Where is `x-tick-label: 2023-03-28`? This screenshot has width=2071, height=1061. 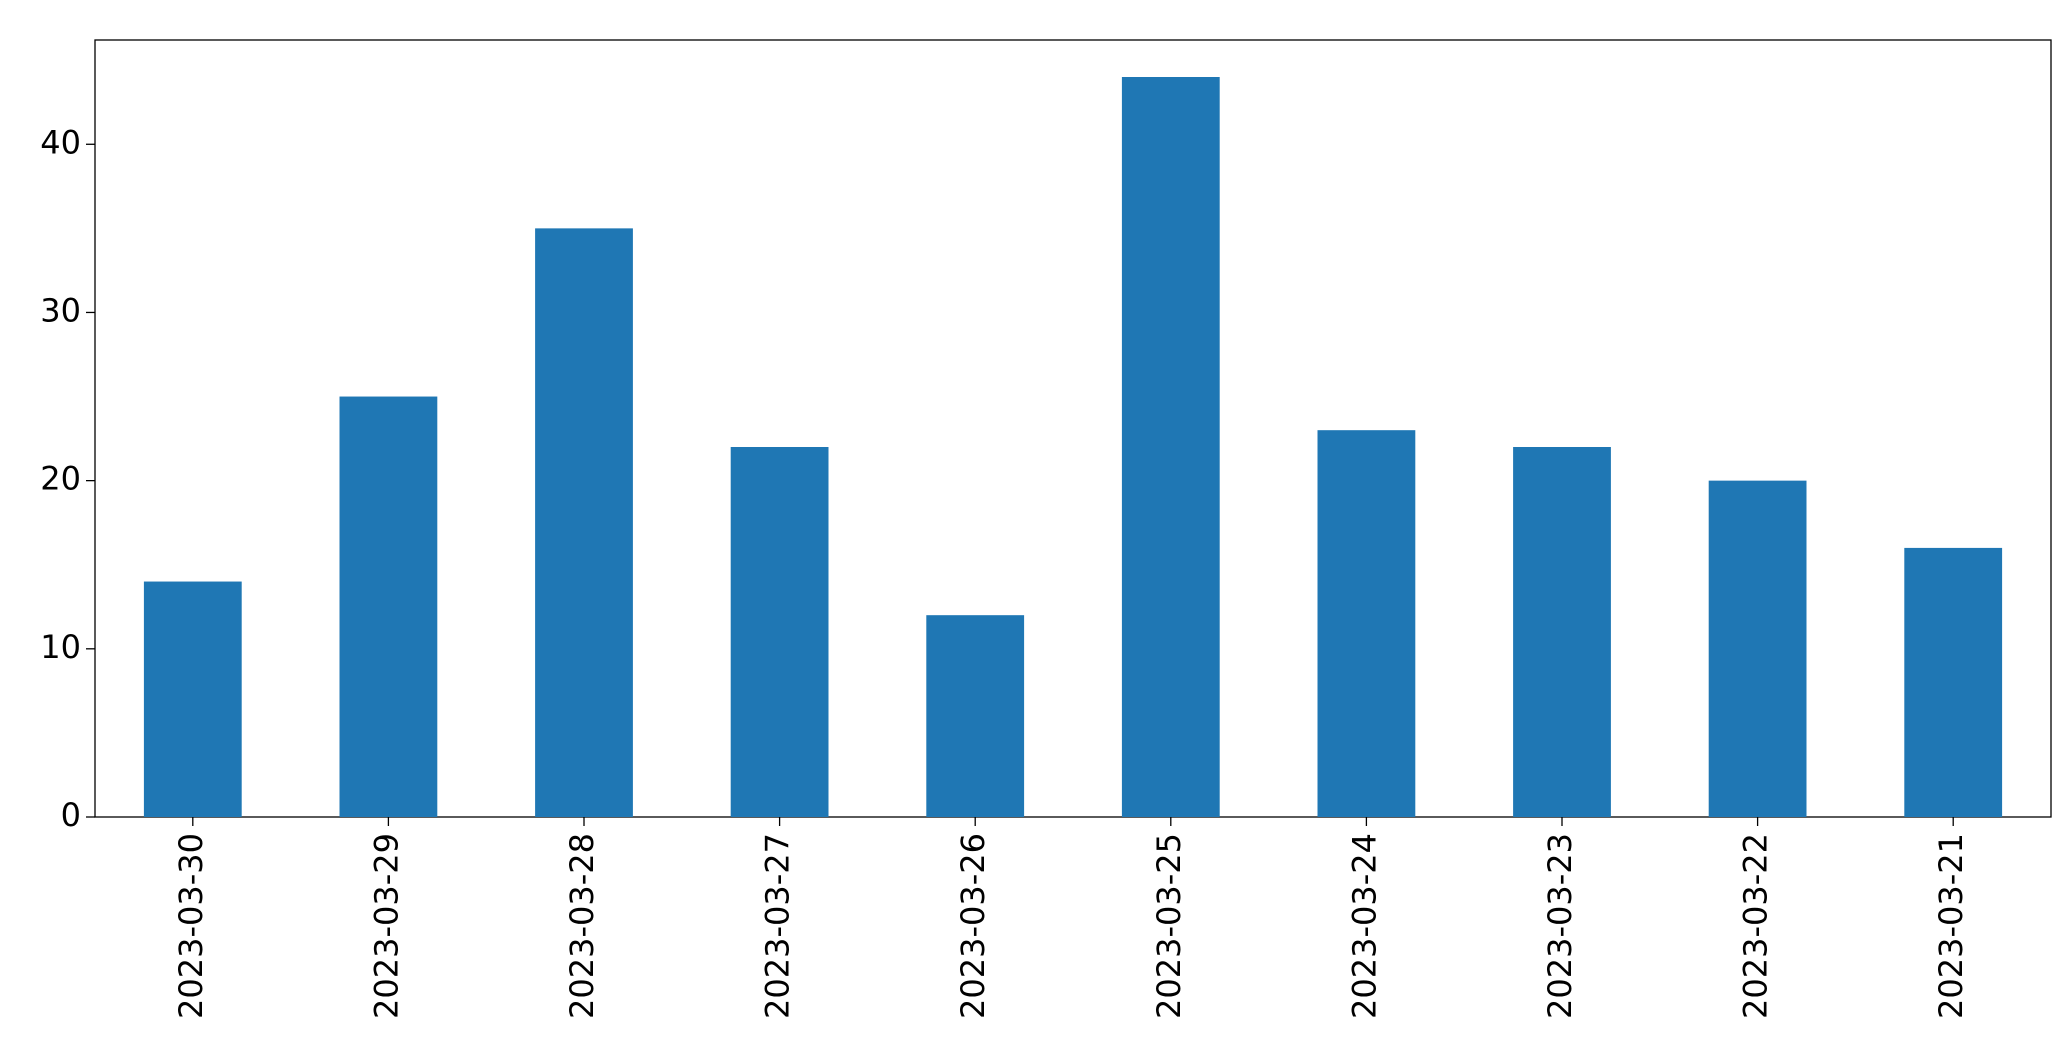
x-tick-label: 2023-03-28 is located at coordinates (582, 926).